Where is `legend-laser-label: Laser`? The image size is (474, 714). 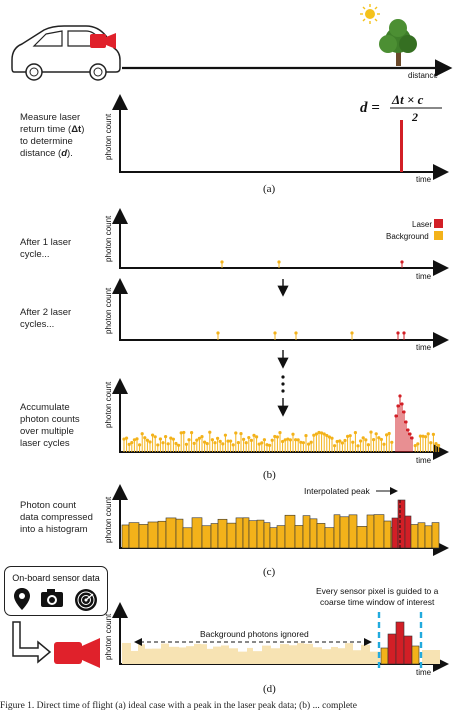
legend-laser-label: Laser is located at coordinates (422, 224).